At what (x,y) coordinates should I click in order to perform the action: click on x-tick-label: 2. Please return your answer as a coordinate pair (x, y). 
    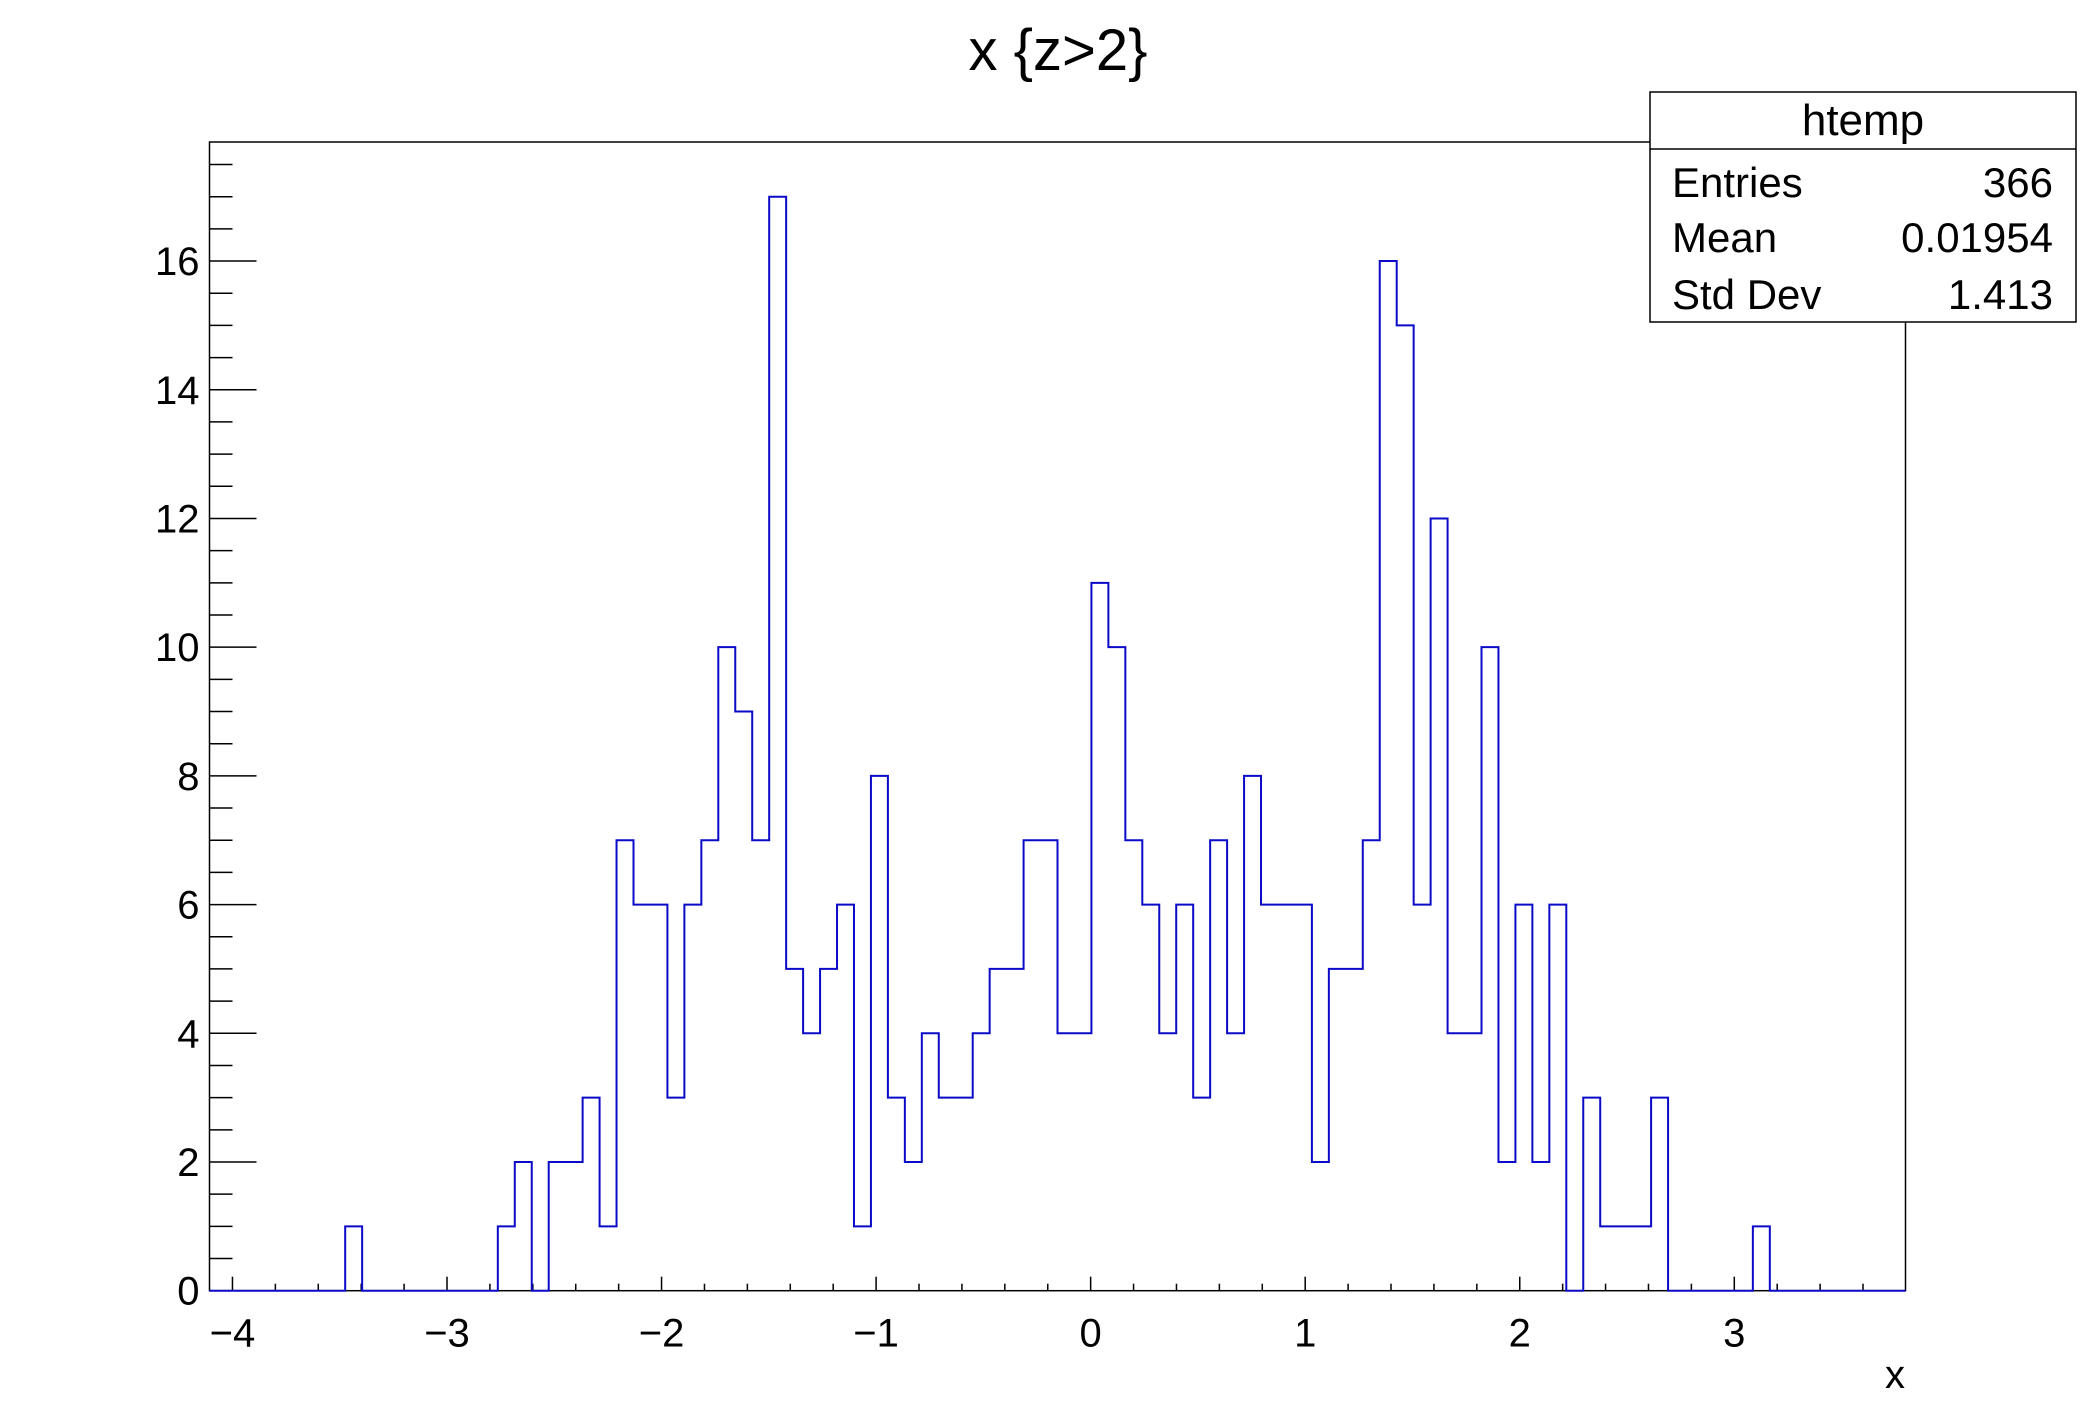
    Looking at the image, I should click on (1520, 1334).